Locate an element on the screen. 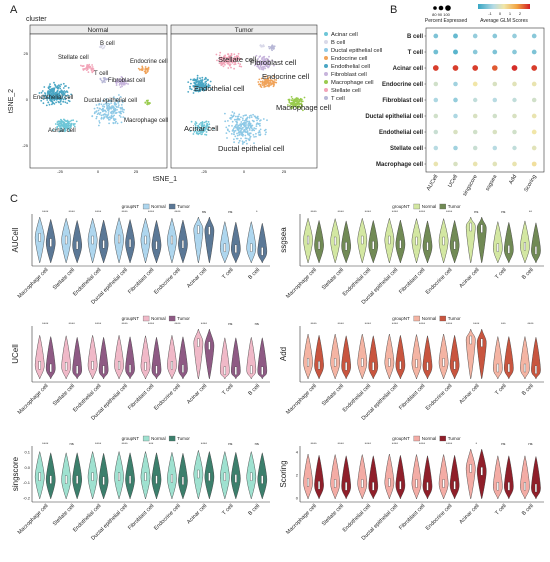  dotplot-row-label: Ductal epithelial cell is located at coordinates (394, 117).